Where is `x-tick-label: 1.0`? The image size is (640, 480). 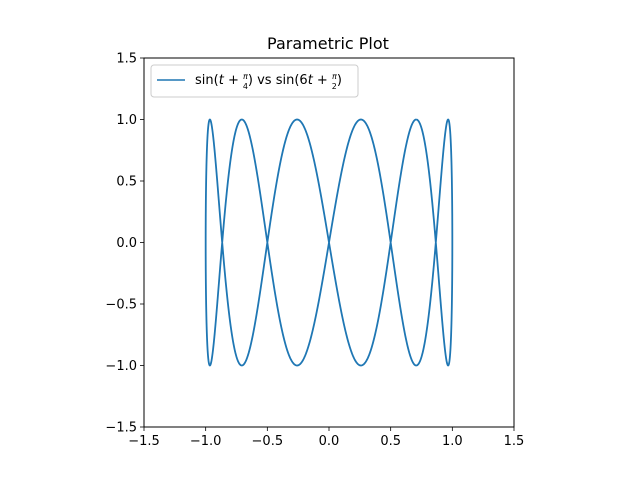 x-tick-label: 1.0 is located at coordinates (452, 441).